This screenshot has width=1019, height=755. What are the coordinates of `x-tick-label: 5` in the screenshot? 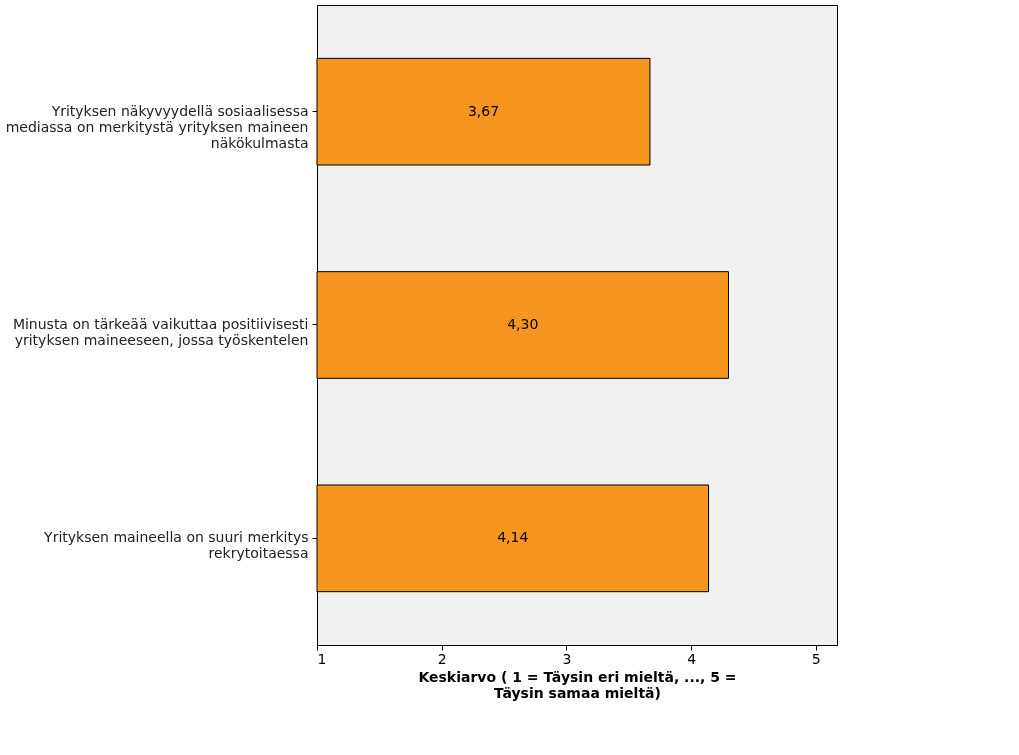 It's located at (816, 658).